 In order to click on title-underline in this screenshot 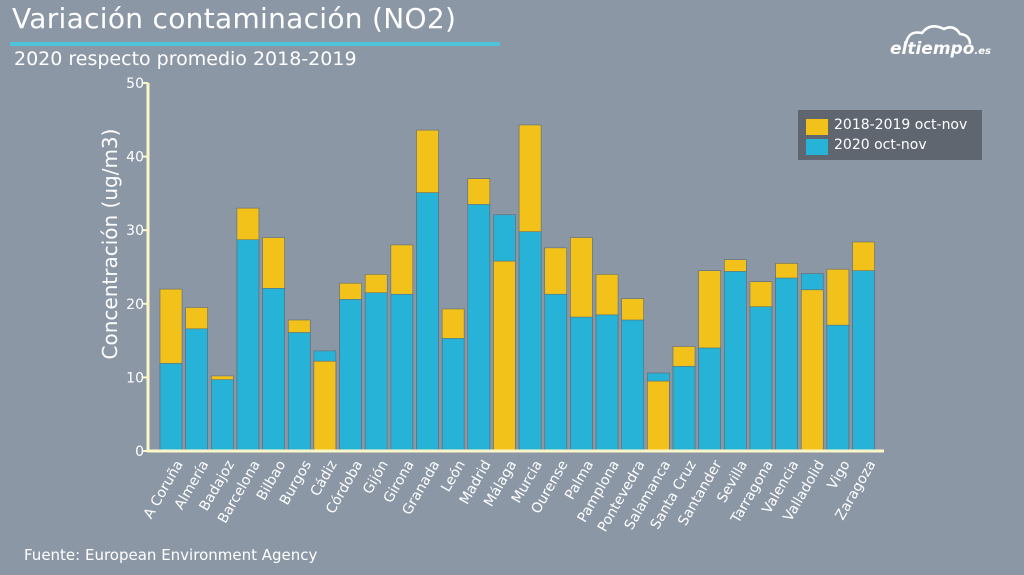, I will do `click(255, 44)`.